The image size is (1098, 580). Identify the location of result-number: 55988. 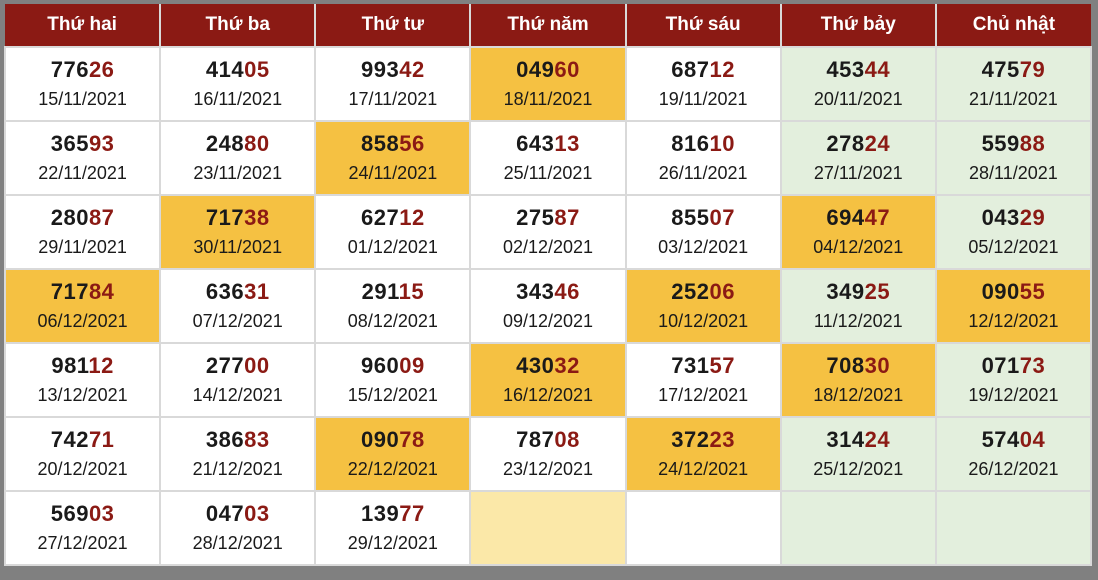
(1013, 144).